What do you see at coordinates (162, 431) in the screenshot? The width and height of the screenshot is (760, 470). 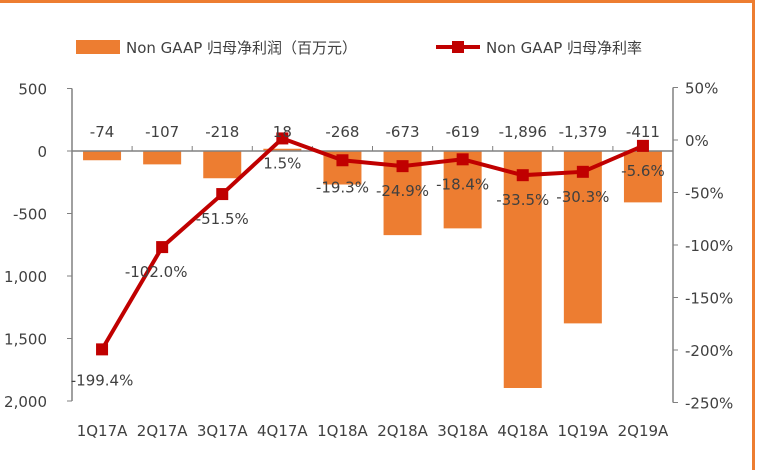 I see `category-label: 2Q17A` at bounding box center [162, 431].